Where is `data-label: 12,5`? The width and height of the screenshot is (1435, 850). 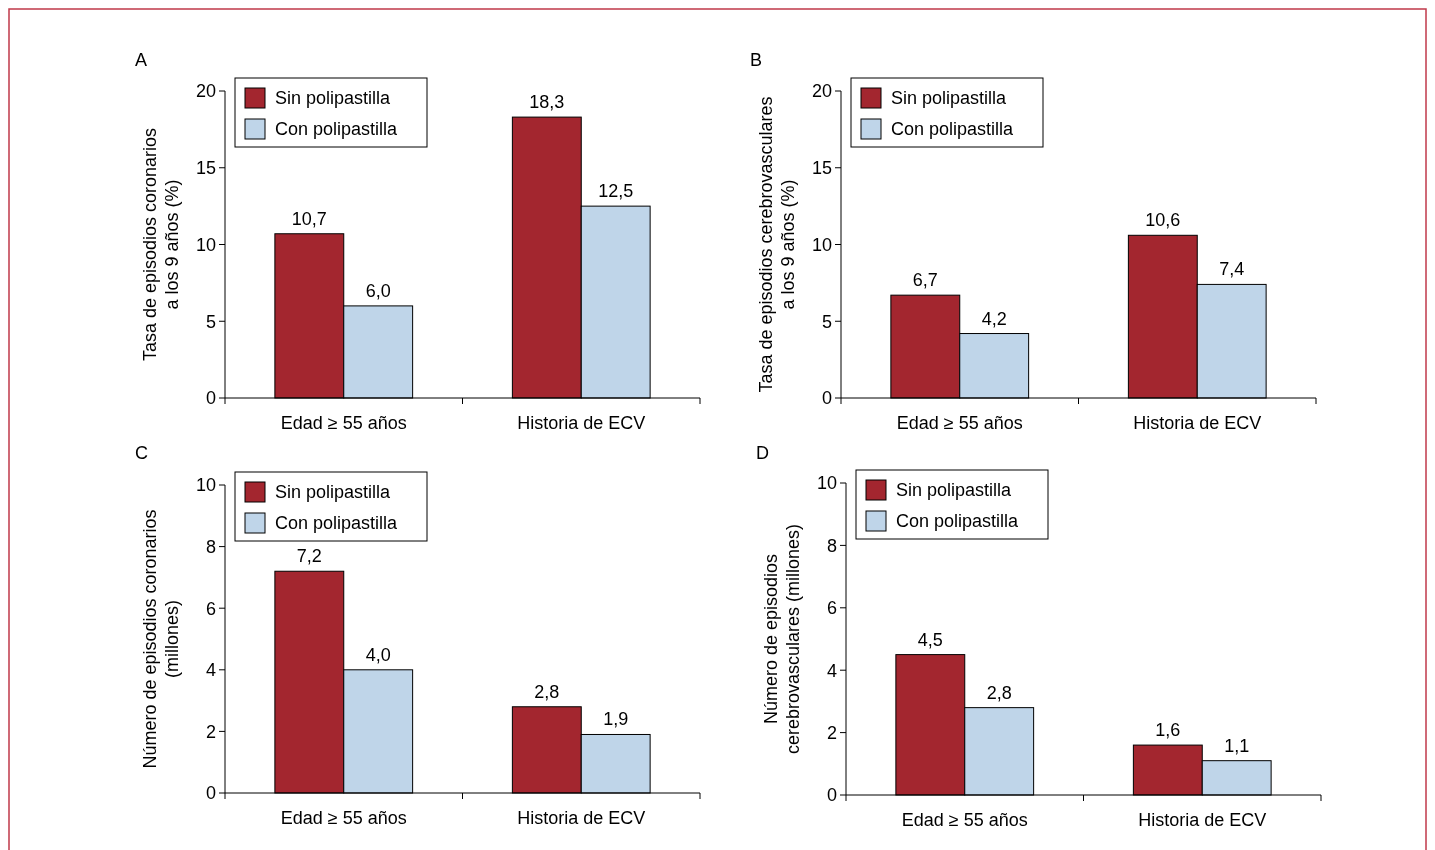
data-label: 12,5 is located at coordinates (616, 191).